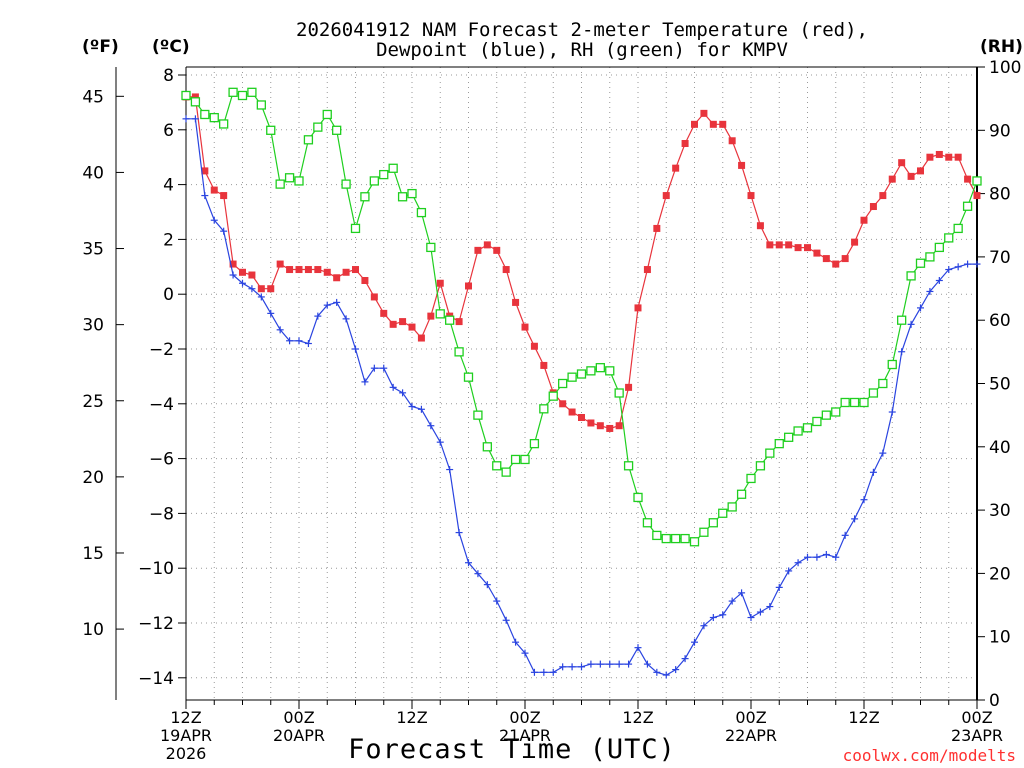  What do you see at coordinates (161, 514) in the screenshot?
I see `celsius-tick-label: −8` at bounding box center [161, 514].